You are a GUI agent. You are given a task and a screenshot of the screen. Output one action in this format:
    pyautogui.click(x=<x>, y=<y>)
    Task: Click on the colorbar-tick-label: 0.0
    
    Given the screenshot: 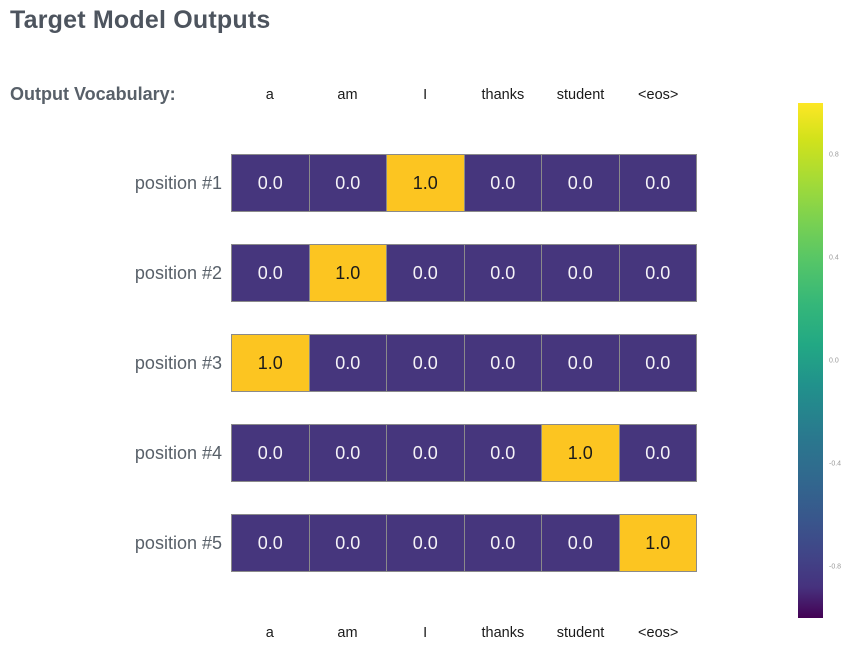 What is the action you would take?
    pyautogui.click(x=834, y=360)
    